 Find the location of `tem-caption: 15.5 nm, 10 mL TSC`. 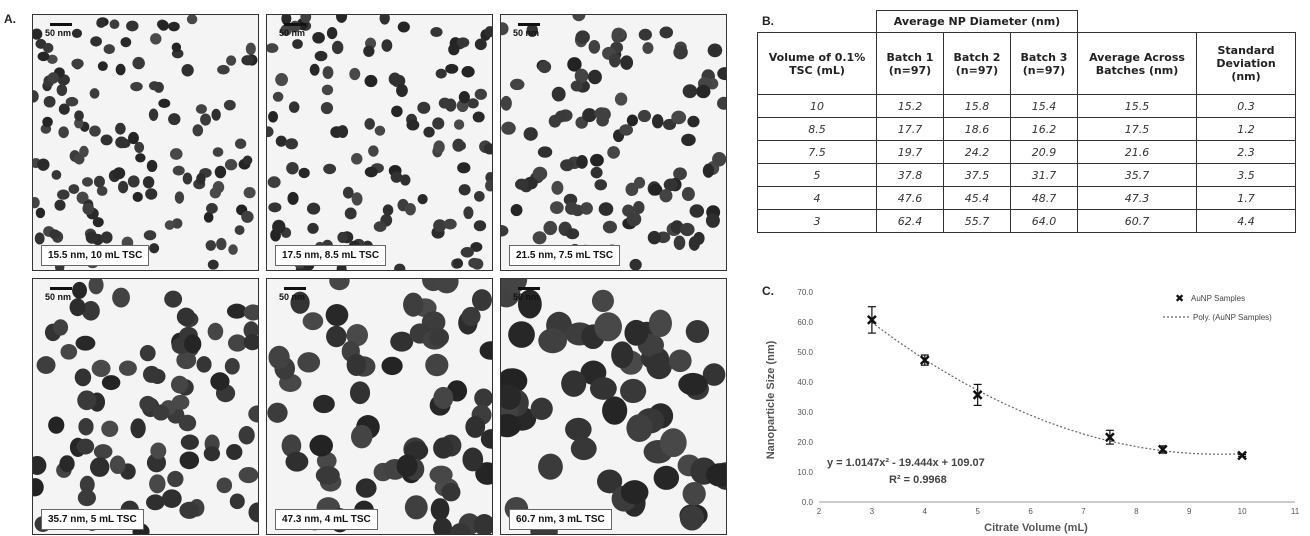

tem-caption: 15.5 nm, 10 mL TSC is located at coordinates (95, 255).